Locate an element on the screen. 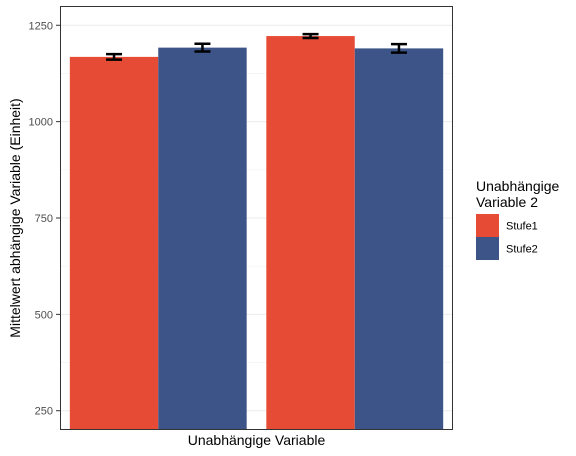 This screenshot has height=456, width=576. legend: Unabhängige Variable 2 Stufe1 Stufe2 is located at coordinates (518, 219).